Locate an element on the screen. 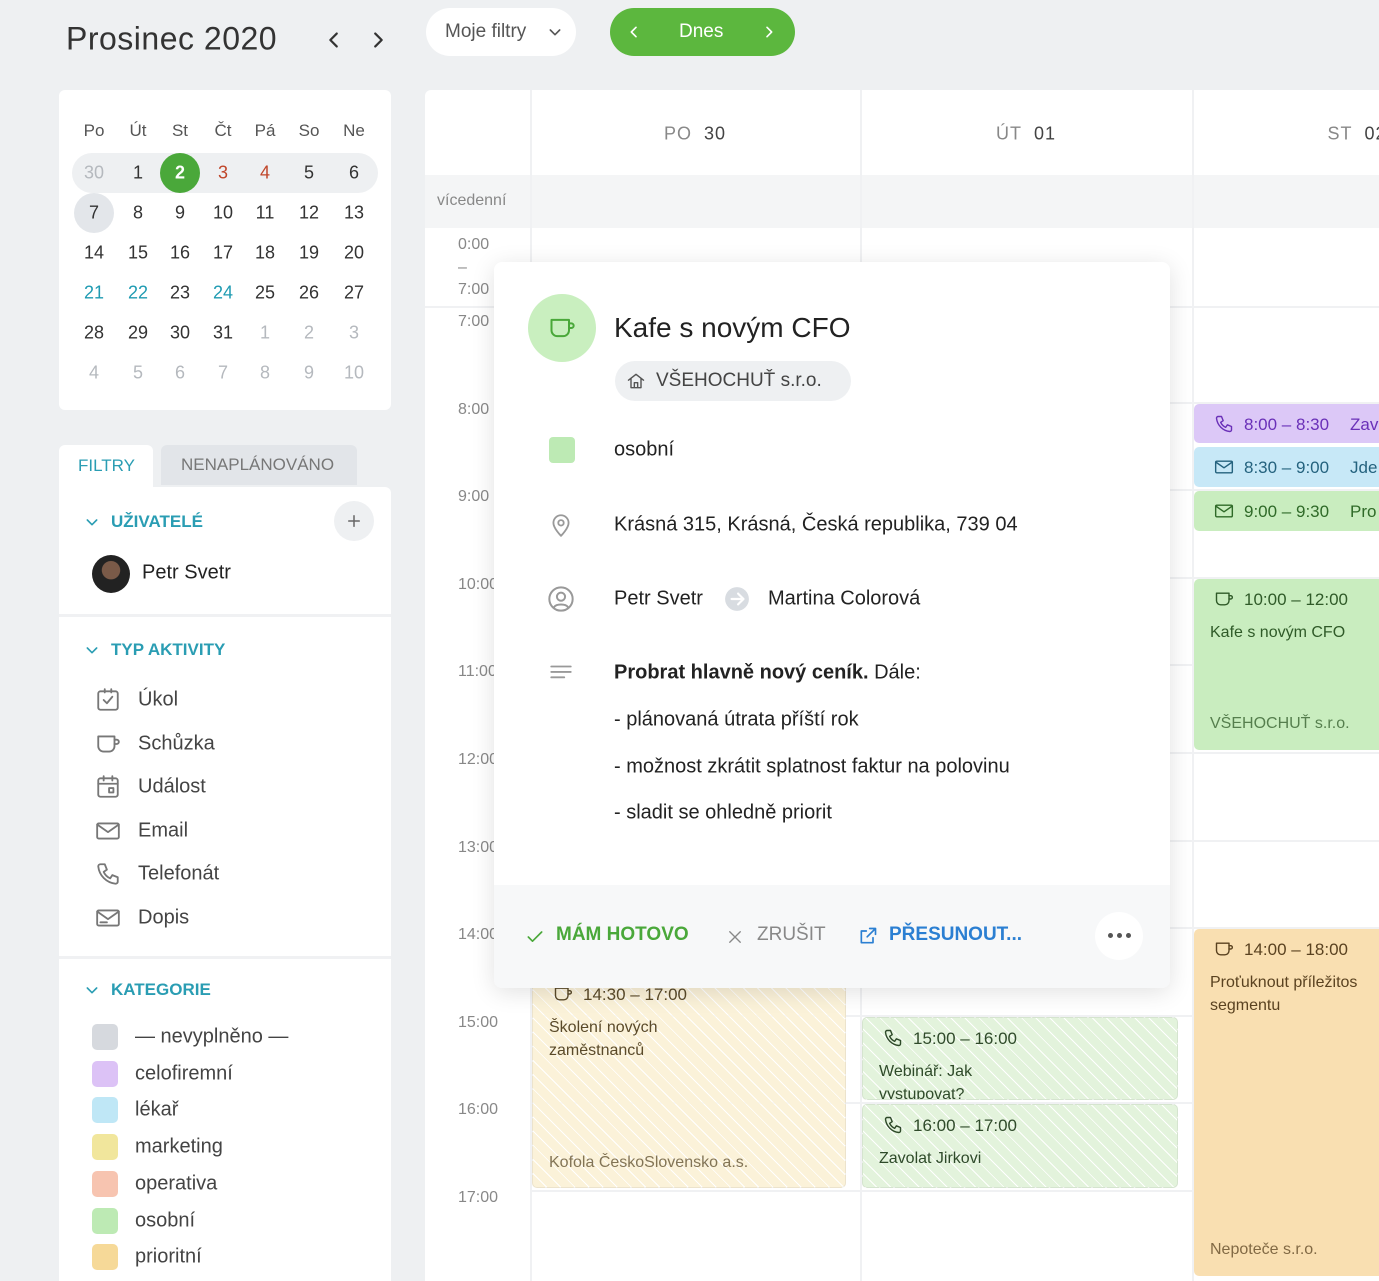 The image size is (1379, 1281). mini-day: 20 is located at coordinates (354, 252).